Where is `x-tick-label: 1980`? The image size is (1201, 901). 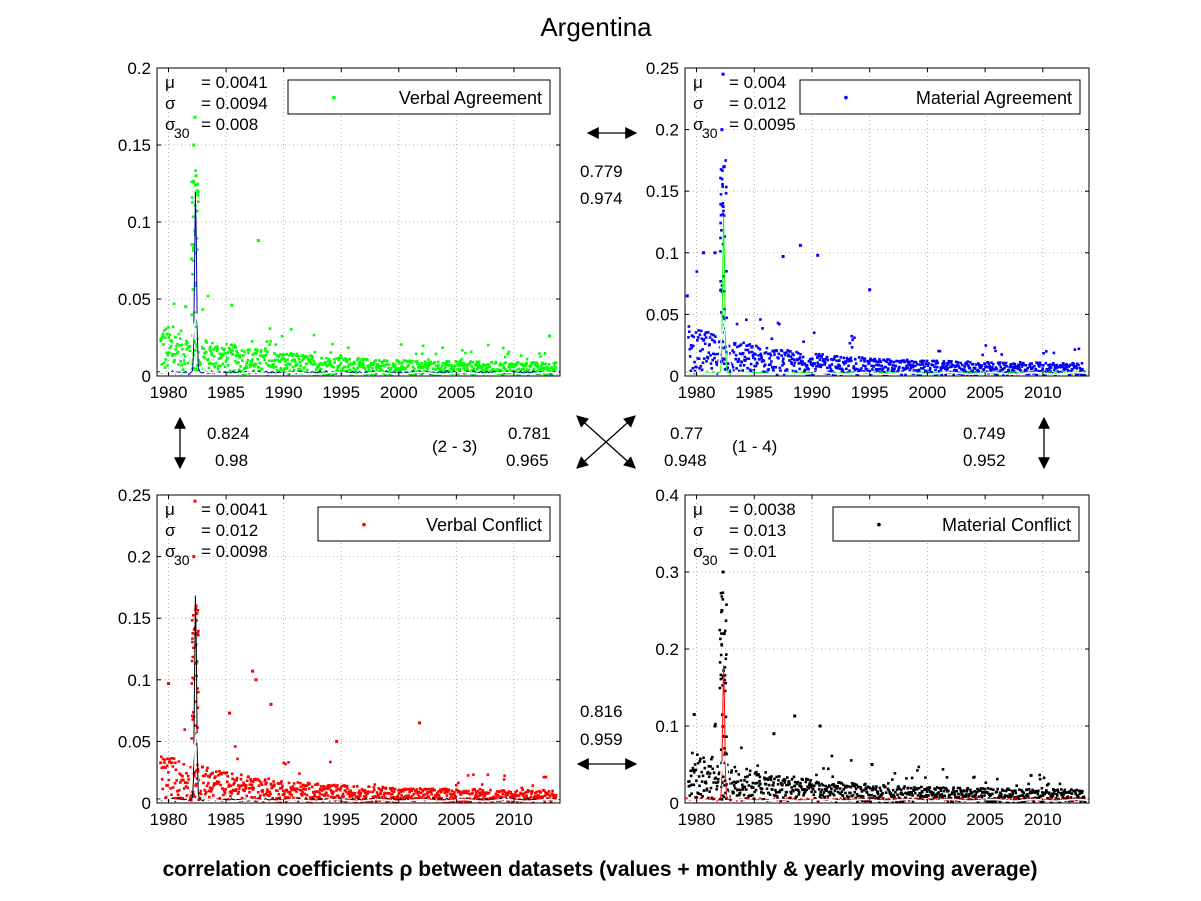 x-tick-label: 1980 is located at coordinates (697, 819).